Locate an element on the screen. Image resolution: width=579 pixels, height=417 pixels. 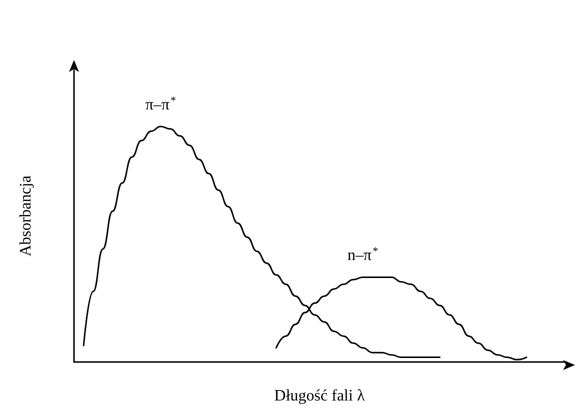
text: π–π* is located at coordinates (160, 104).